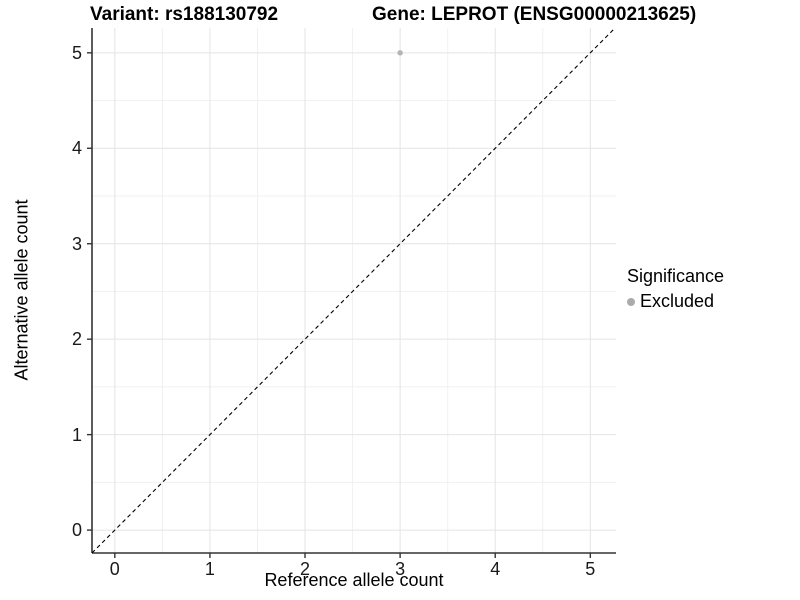  What do you see at coordinates (184, 14) in the screenshot?
I see `plot-title-variant: Variant: rs188130792` at bounding box center [184, 14].